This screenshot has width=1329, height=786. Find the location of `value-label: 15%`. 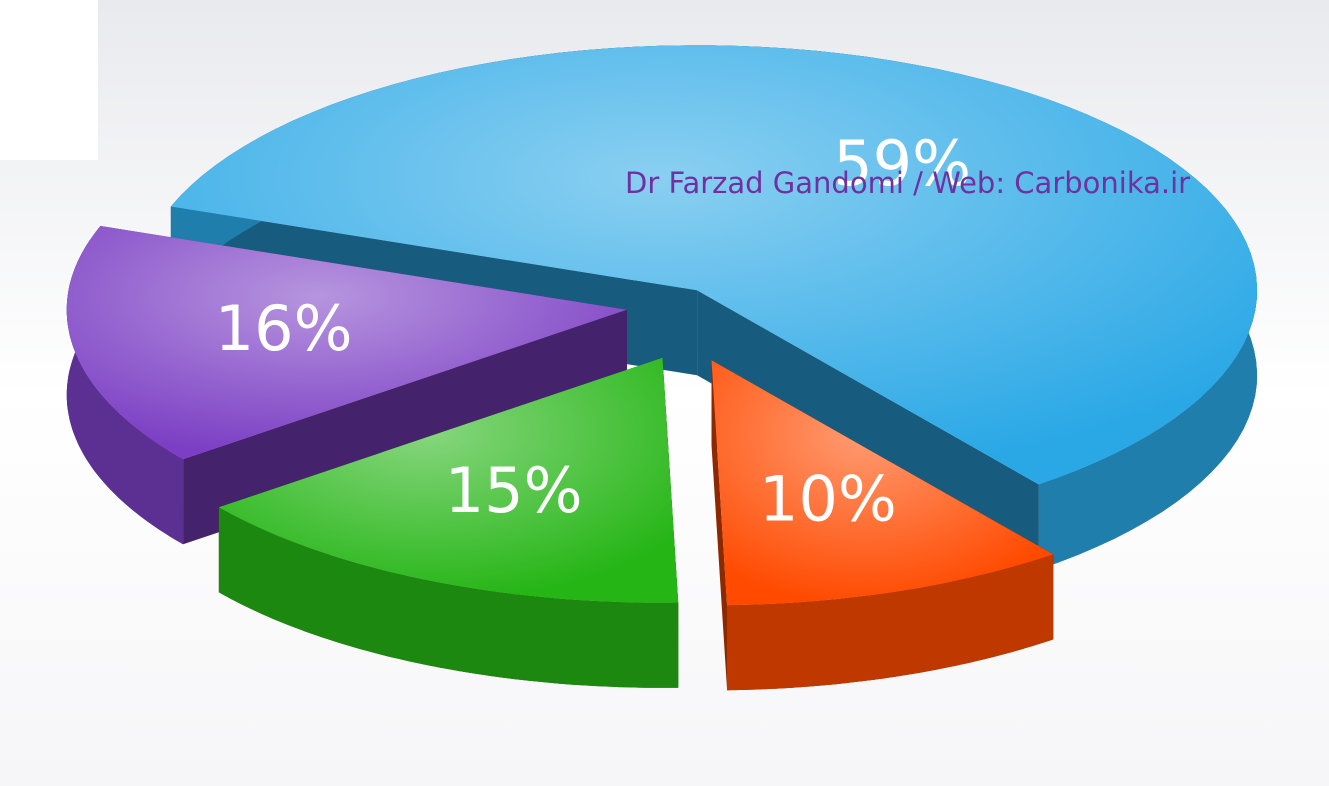

value-label: 15% is located at coordinates (514, 490).